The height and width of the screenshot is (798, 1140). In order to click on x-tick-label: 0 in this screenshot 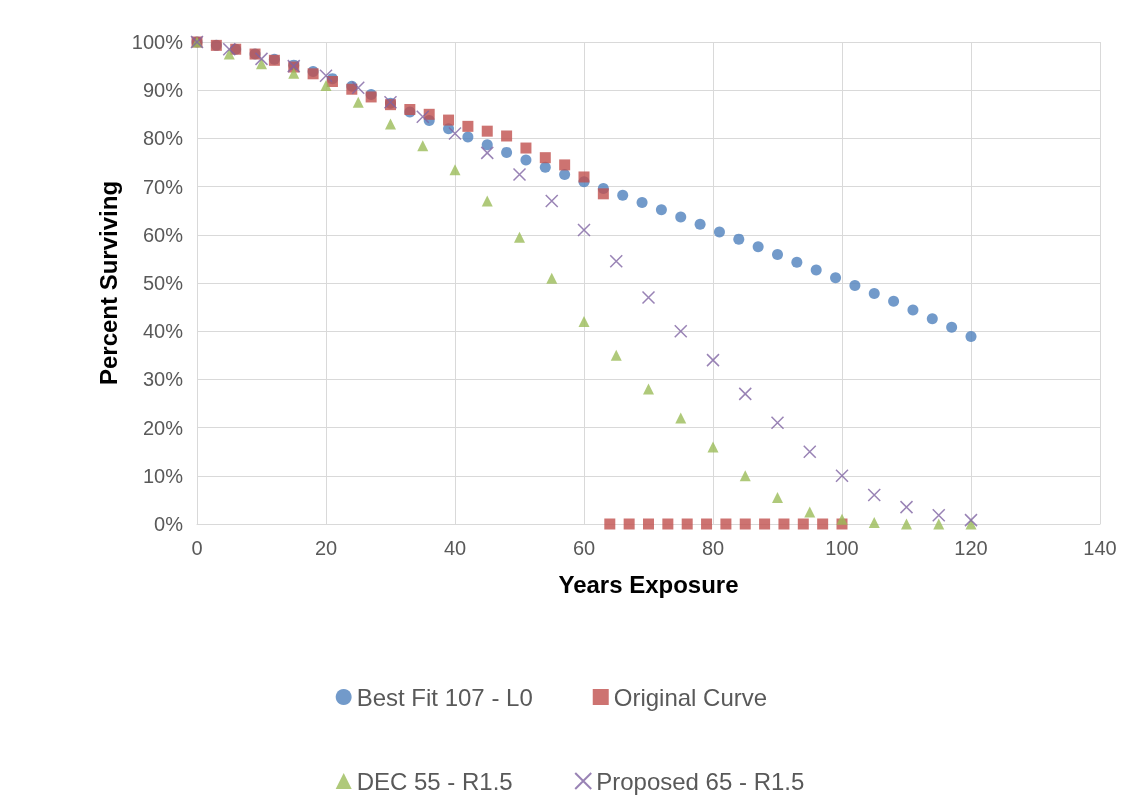, I will do `click(197, 548)`.